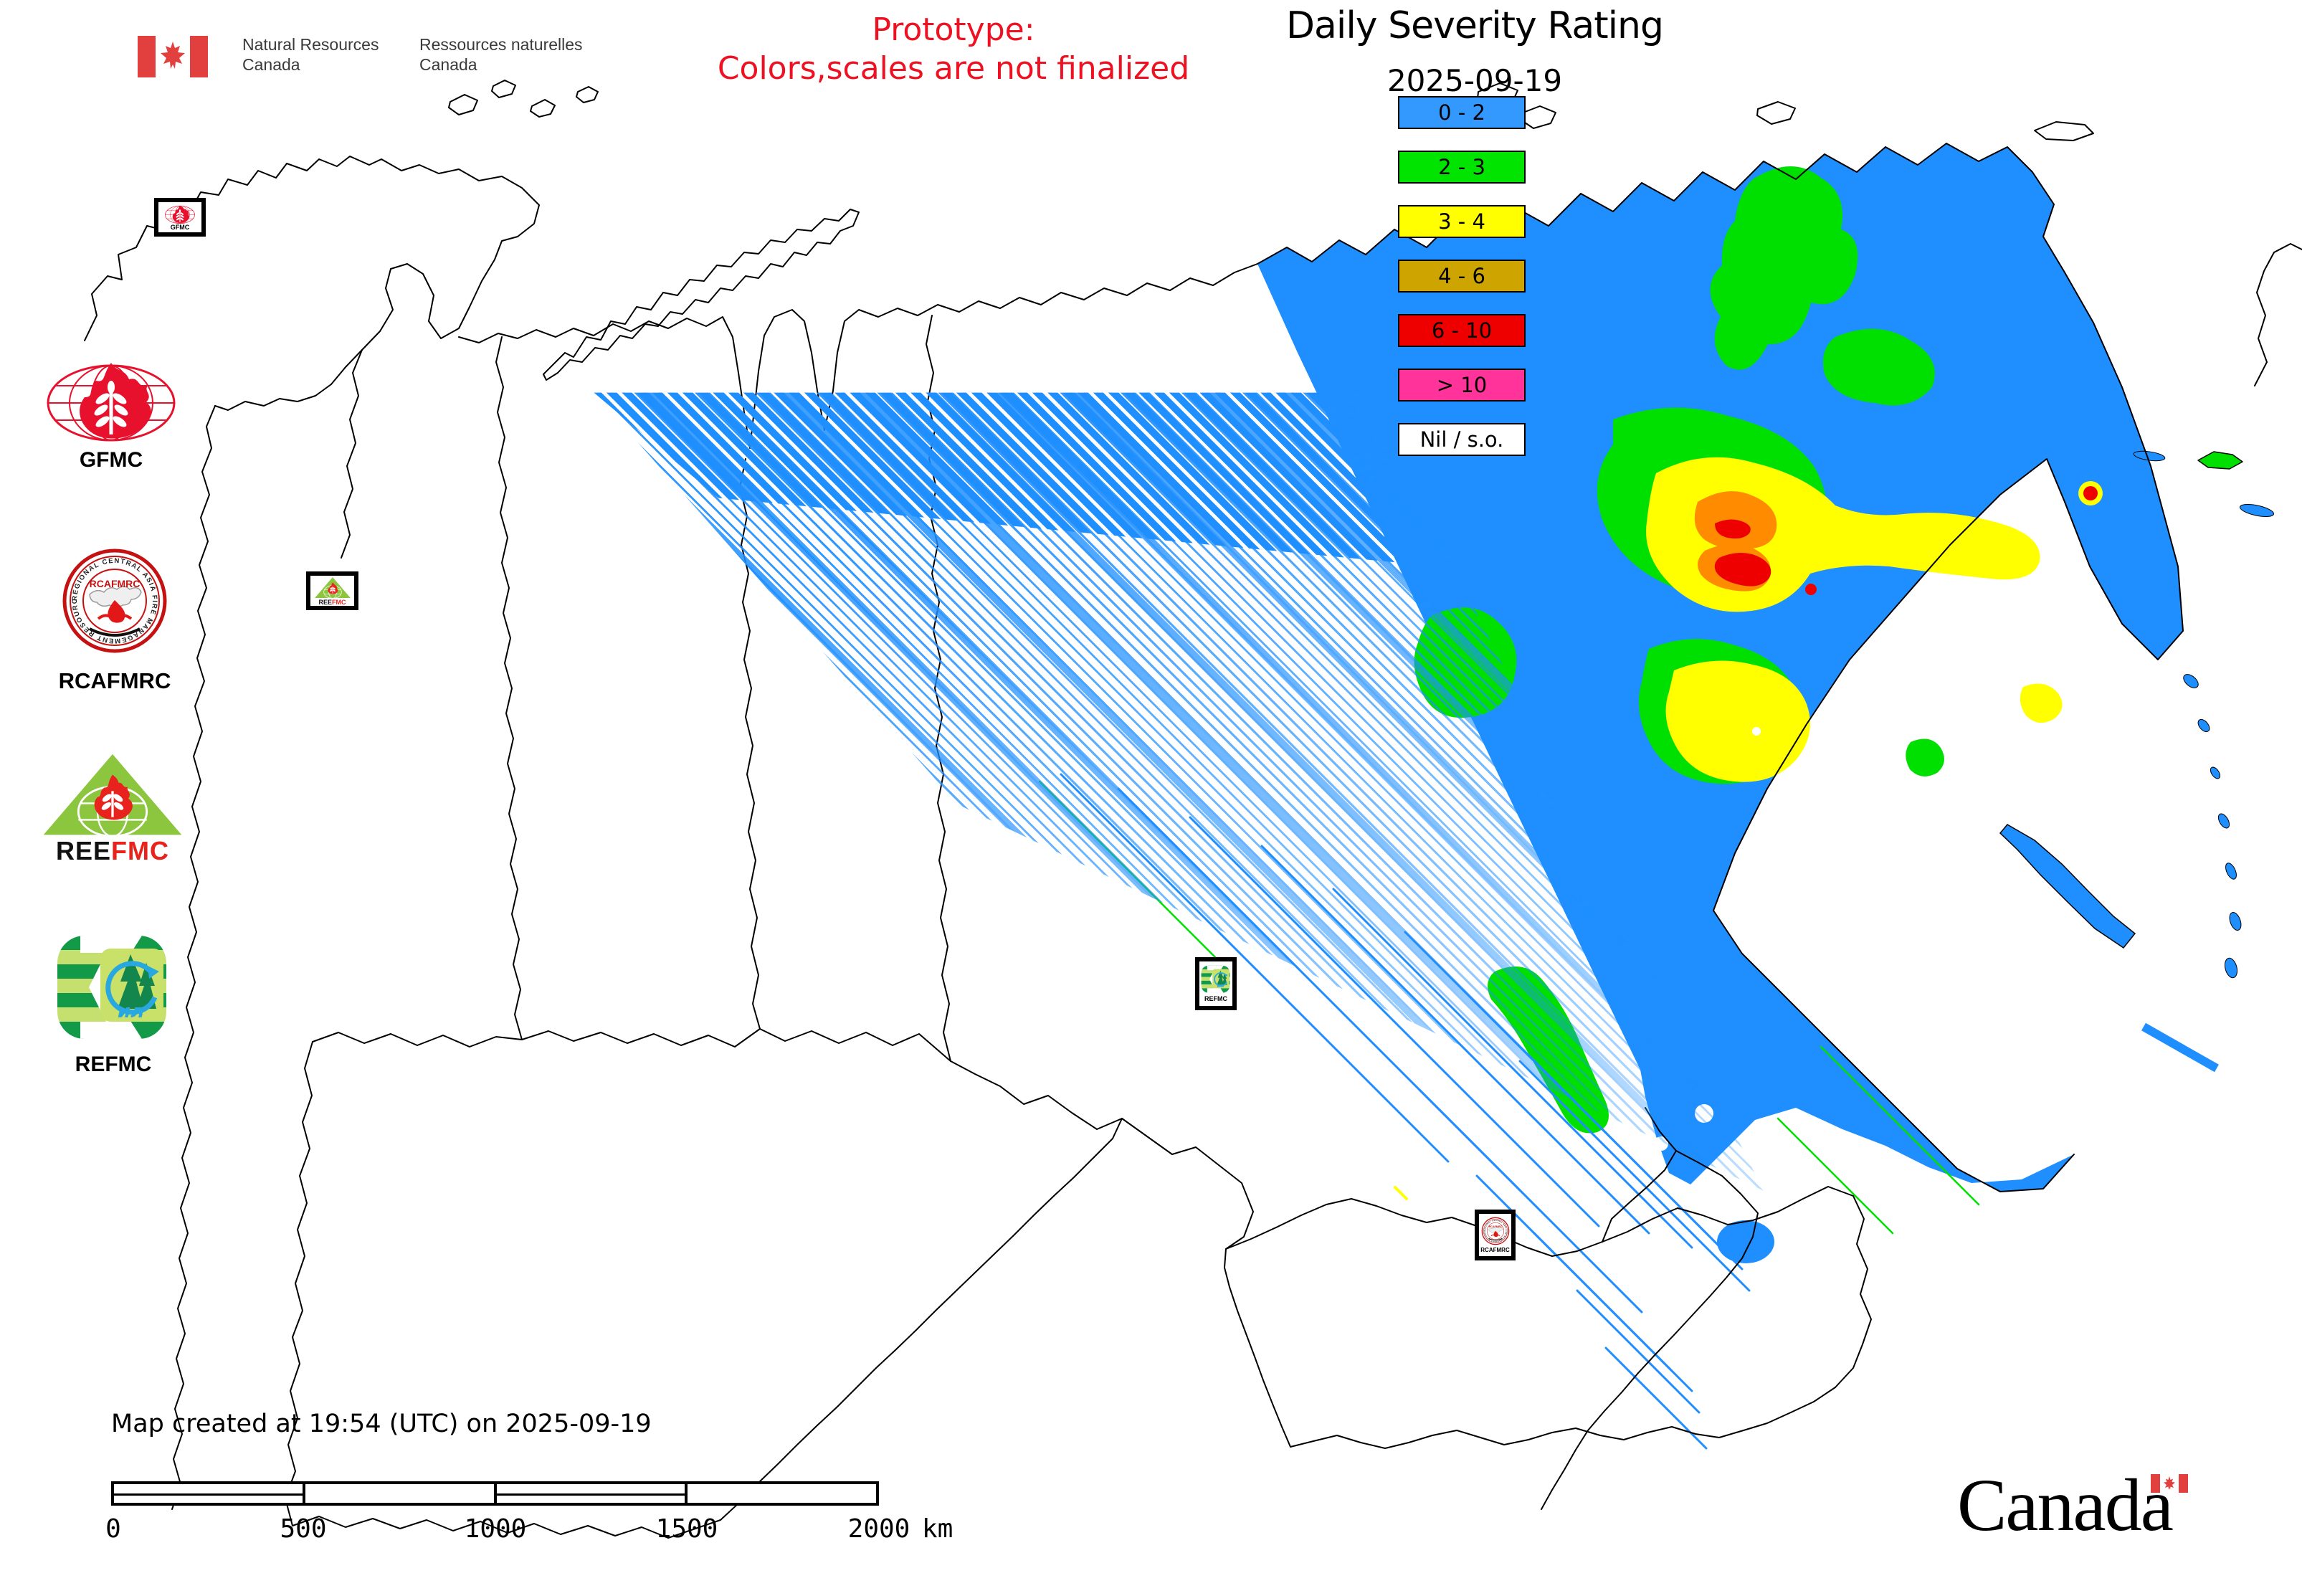 This screenshot has height=1596, width=2302. Describe the element at coordinates (303, 1529) in the screenshot. I see `scale-tick-500: 500` at that location.